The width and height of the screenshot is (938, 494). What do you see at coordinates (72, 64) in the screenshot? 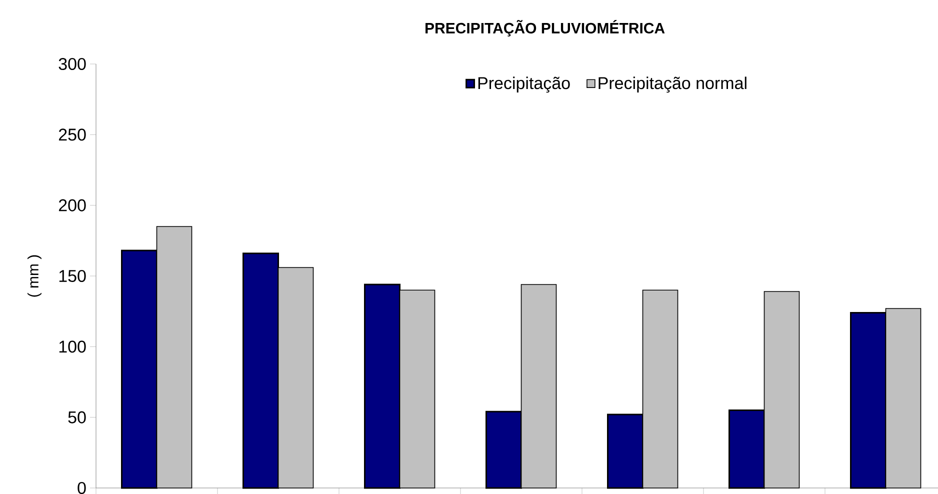
I see `y-tick-label: 300` at bounding box center [72, 64].